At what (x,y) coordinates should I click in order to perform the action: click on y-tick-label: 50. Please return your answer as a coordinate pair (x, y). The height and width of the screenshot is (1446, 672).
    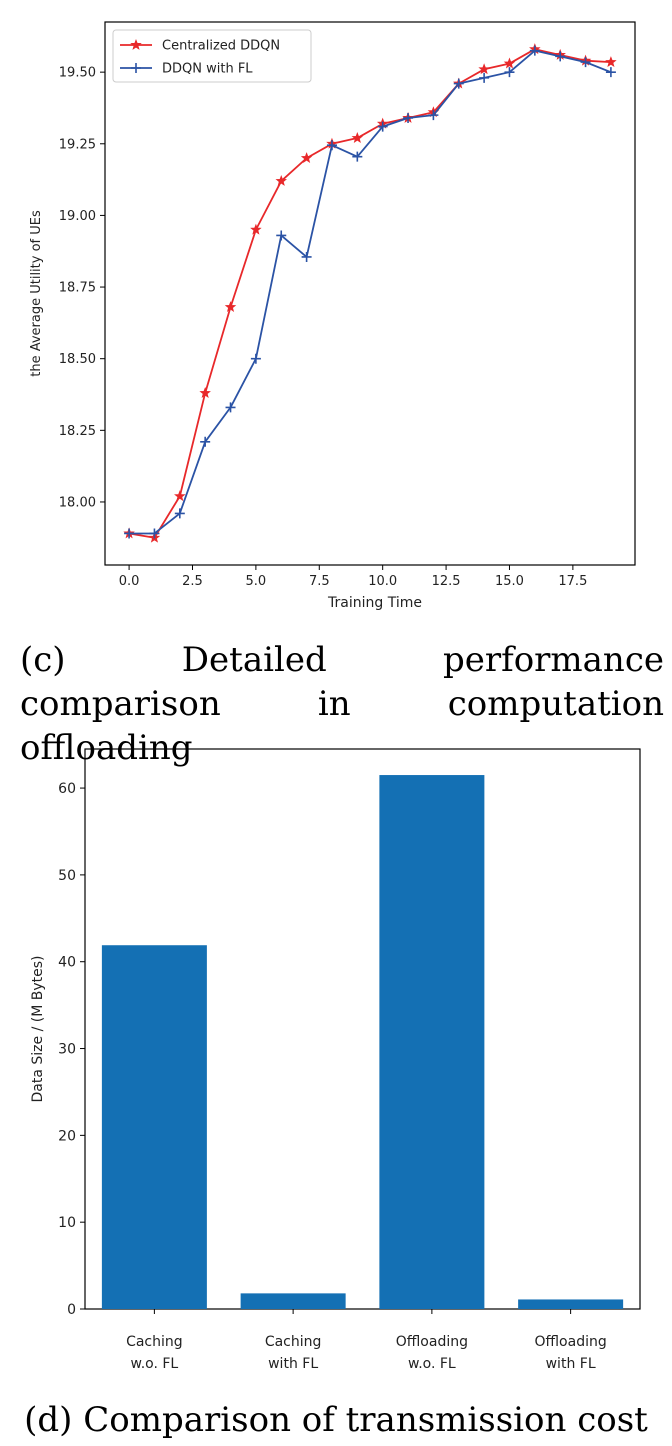
    Looking at the image, I should click on (67, 876).